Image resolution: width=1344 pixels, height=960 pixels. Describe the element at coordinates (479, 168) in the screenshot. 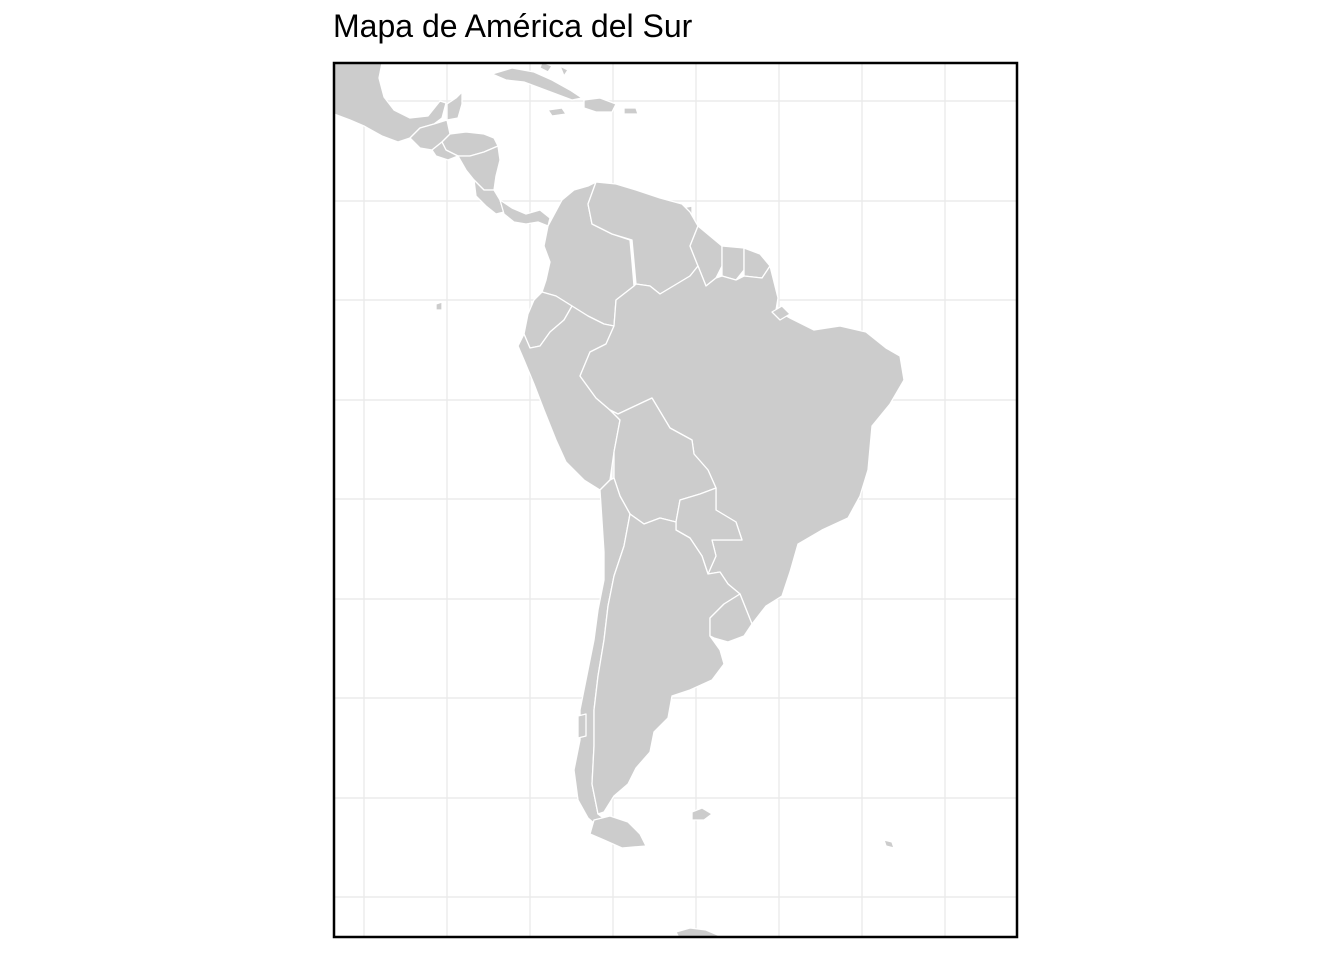

I see `country-nicaragua` at that location.